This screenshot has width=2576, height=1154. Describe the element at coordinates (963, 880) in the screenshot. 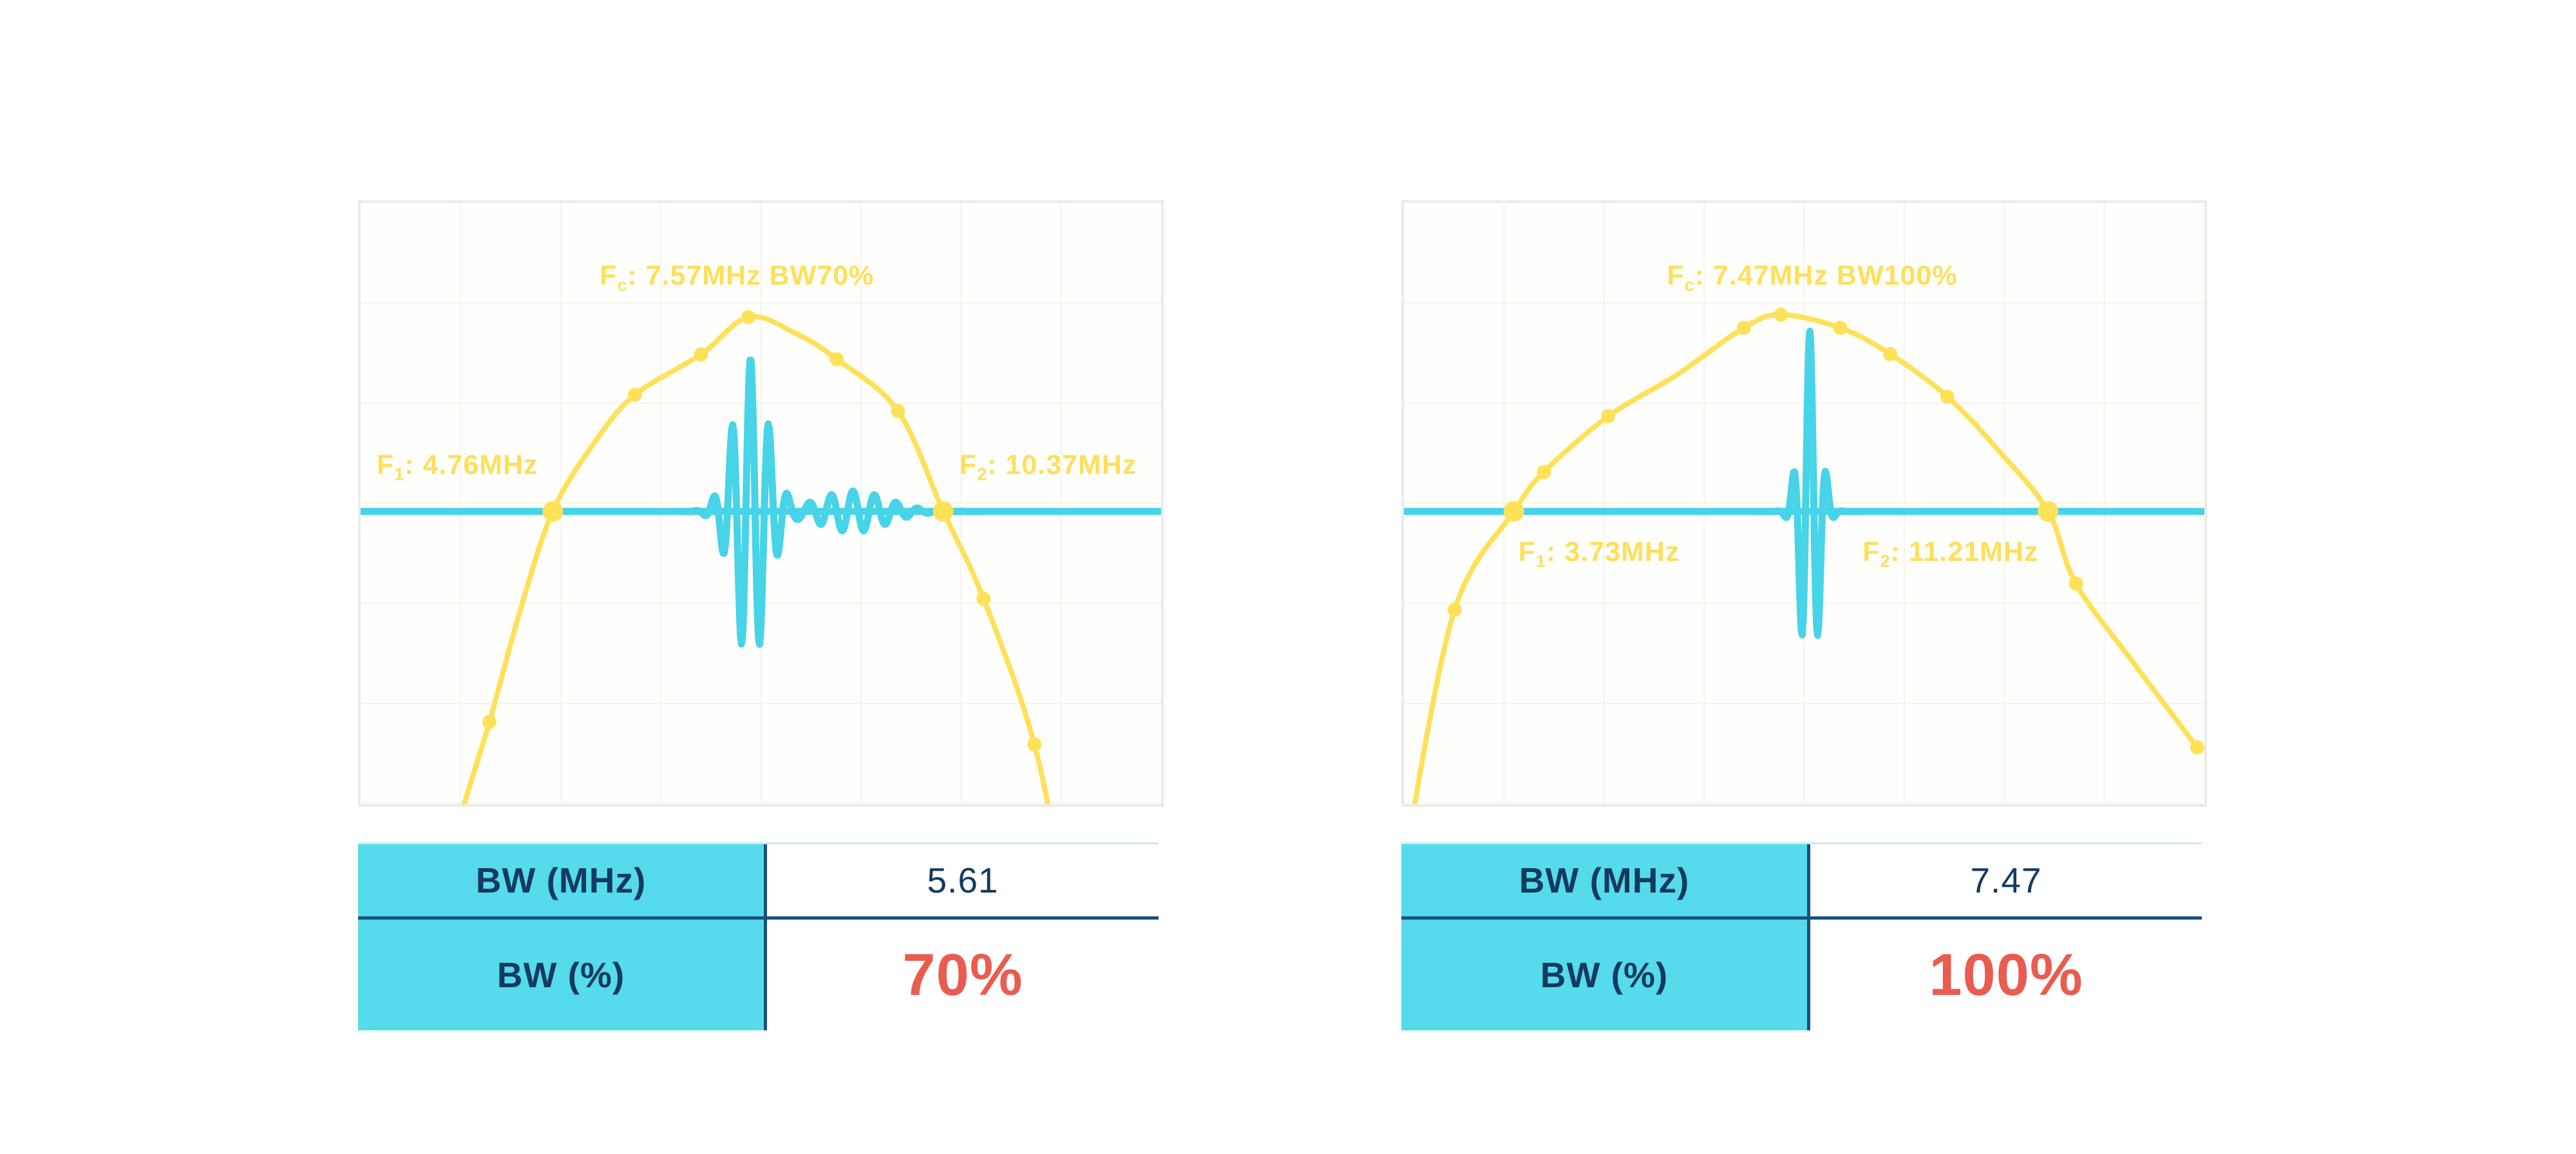

I see `bw-mhz-value: 5.61` at that location.